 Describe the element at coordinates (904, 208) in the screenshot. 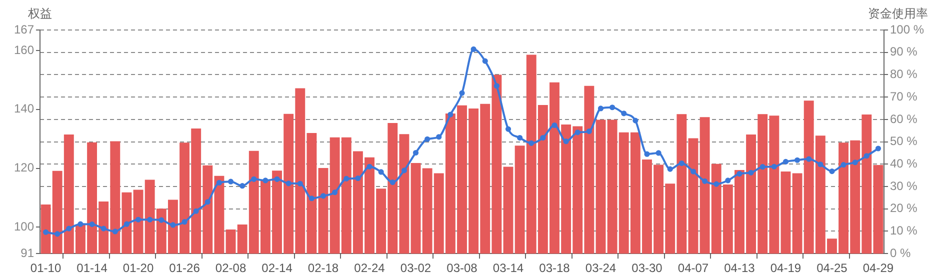

I see `y2-tick-label: 20 %` at that location.